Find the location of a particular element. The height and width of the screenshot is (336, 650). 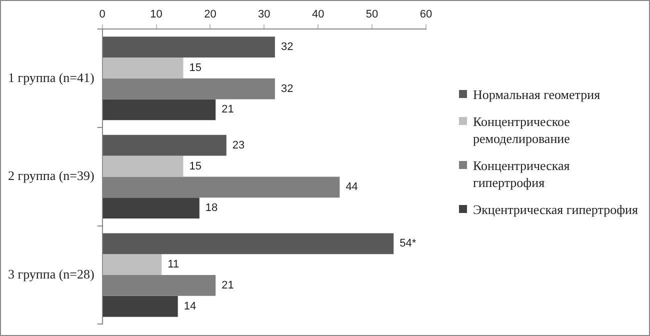

x-tick-label: 10 is located at coordinates (156, 14).